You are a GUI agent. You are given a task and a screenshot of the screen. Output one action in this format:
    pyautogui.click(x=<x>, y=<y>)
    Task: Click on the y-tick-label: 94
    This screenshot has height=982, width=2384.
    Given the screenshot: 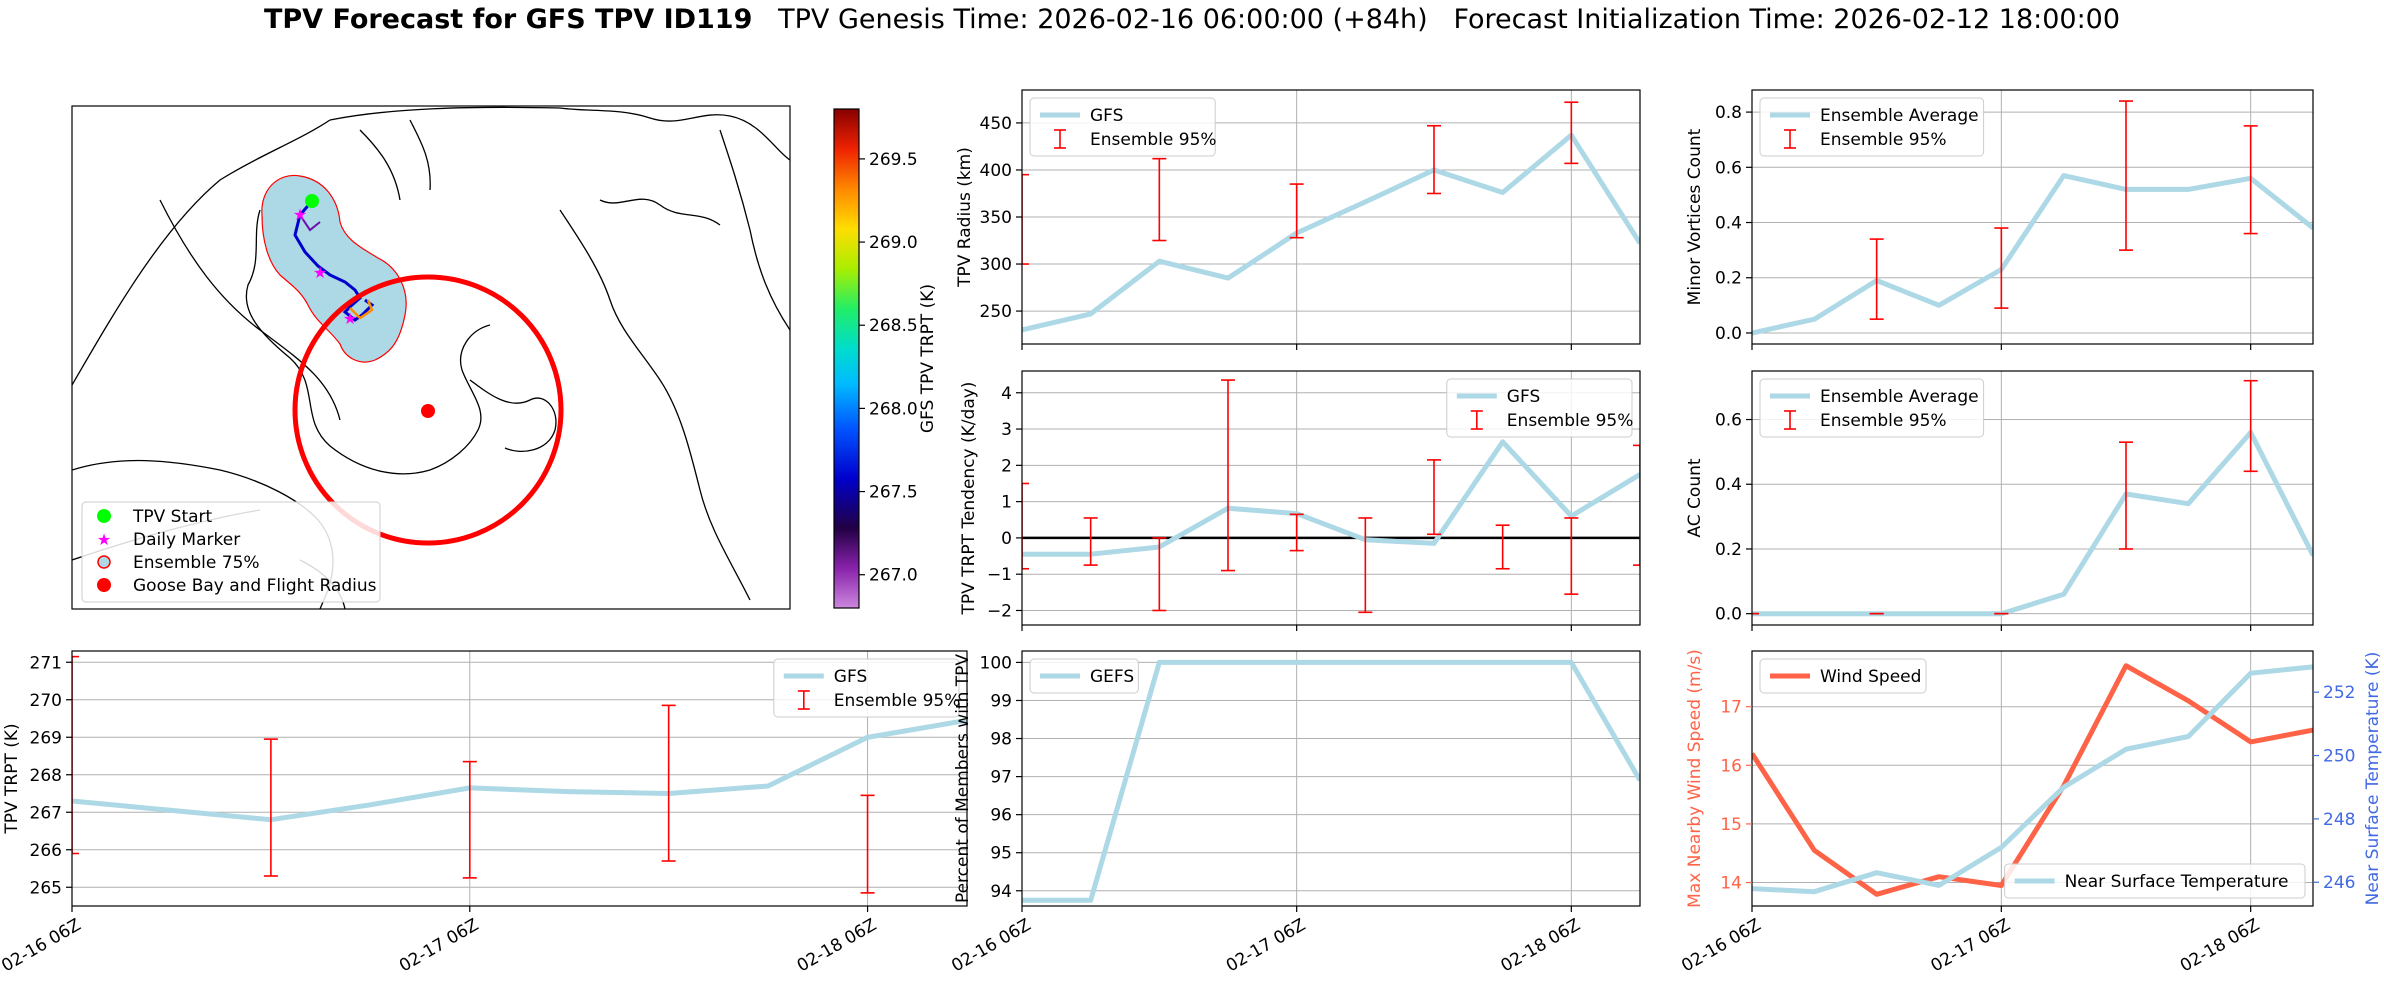 What is the action you would take?
    pyautogui.click(x=1001, y=892)
    